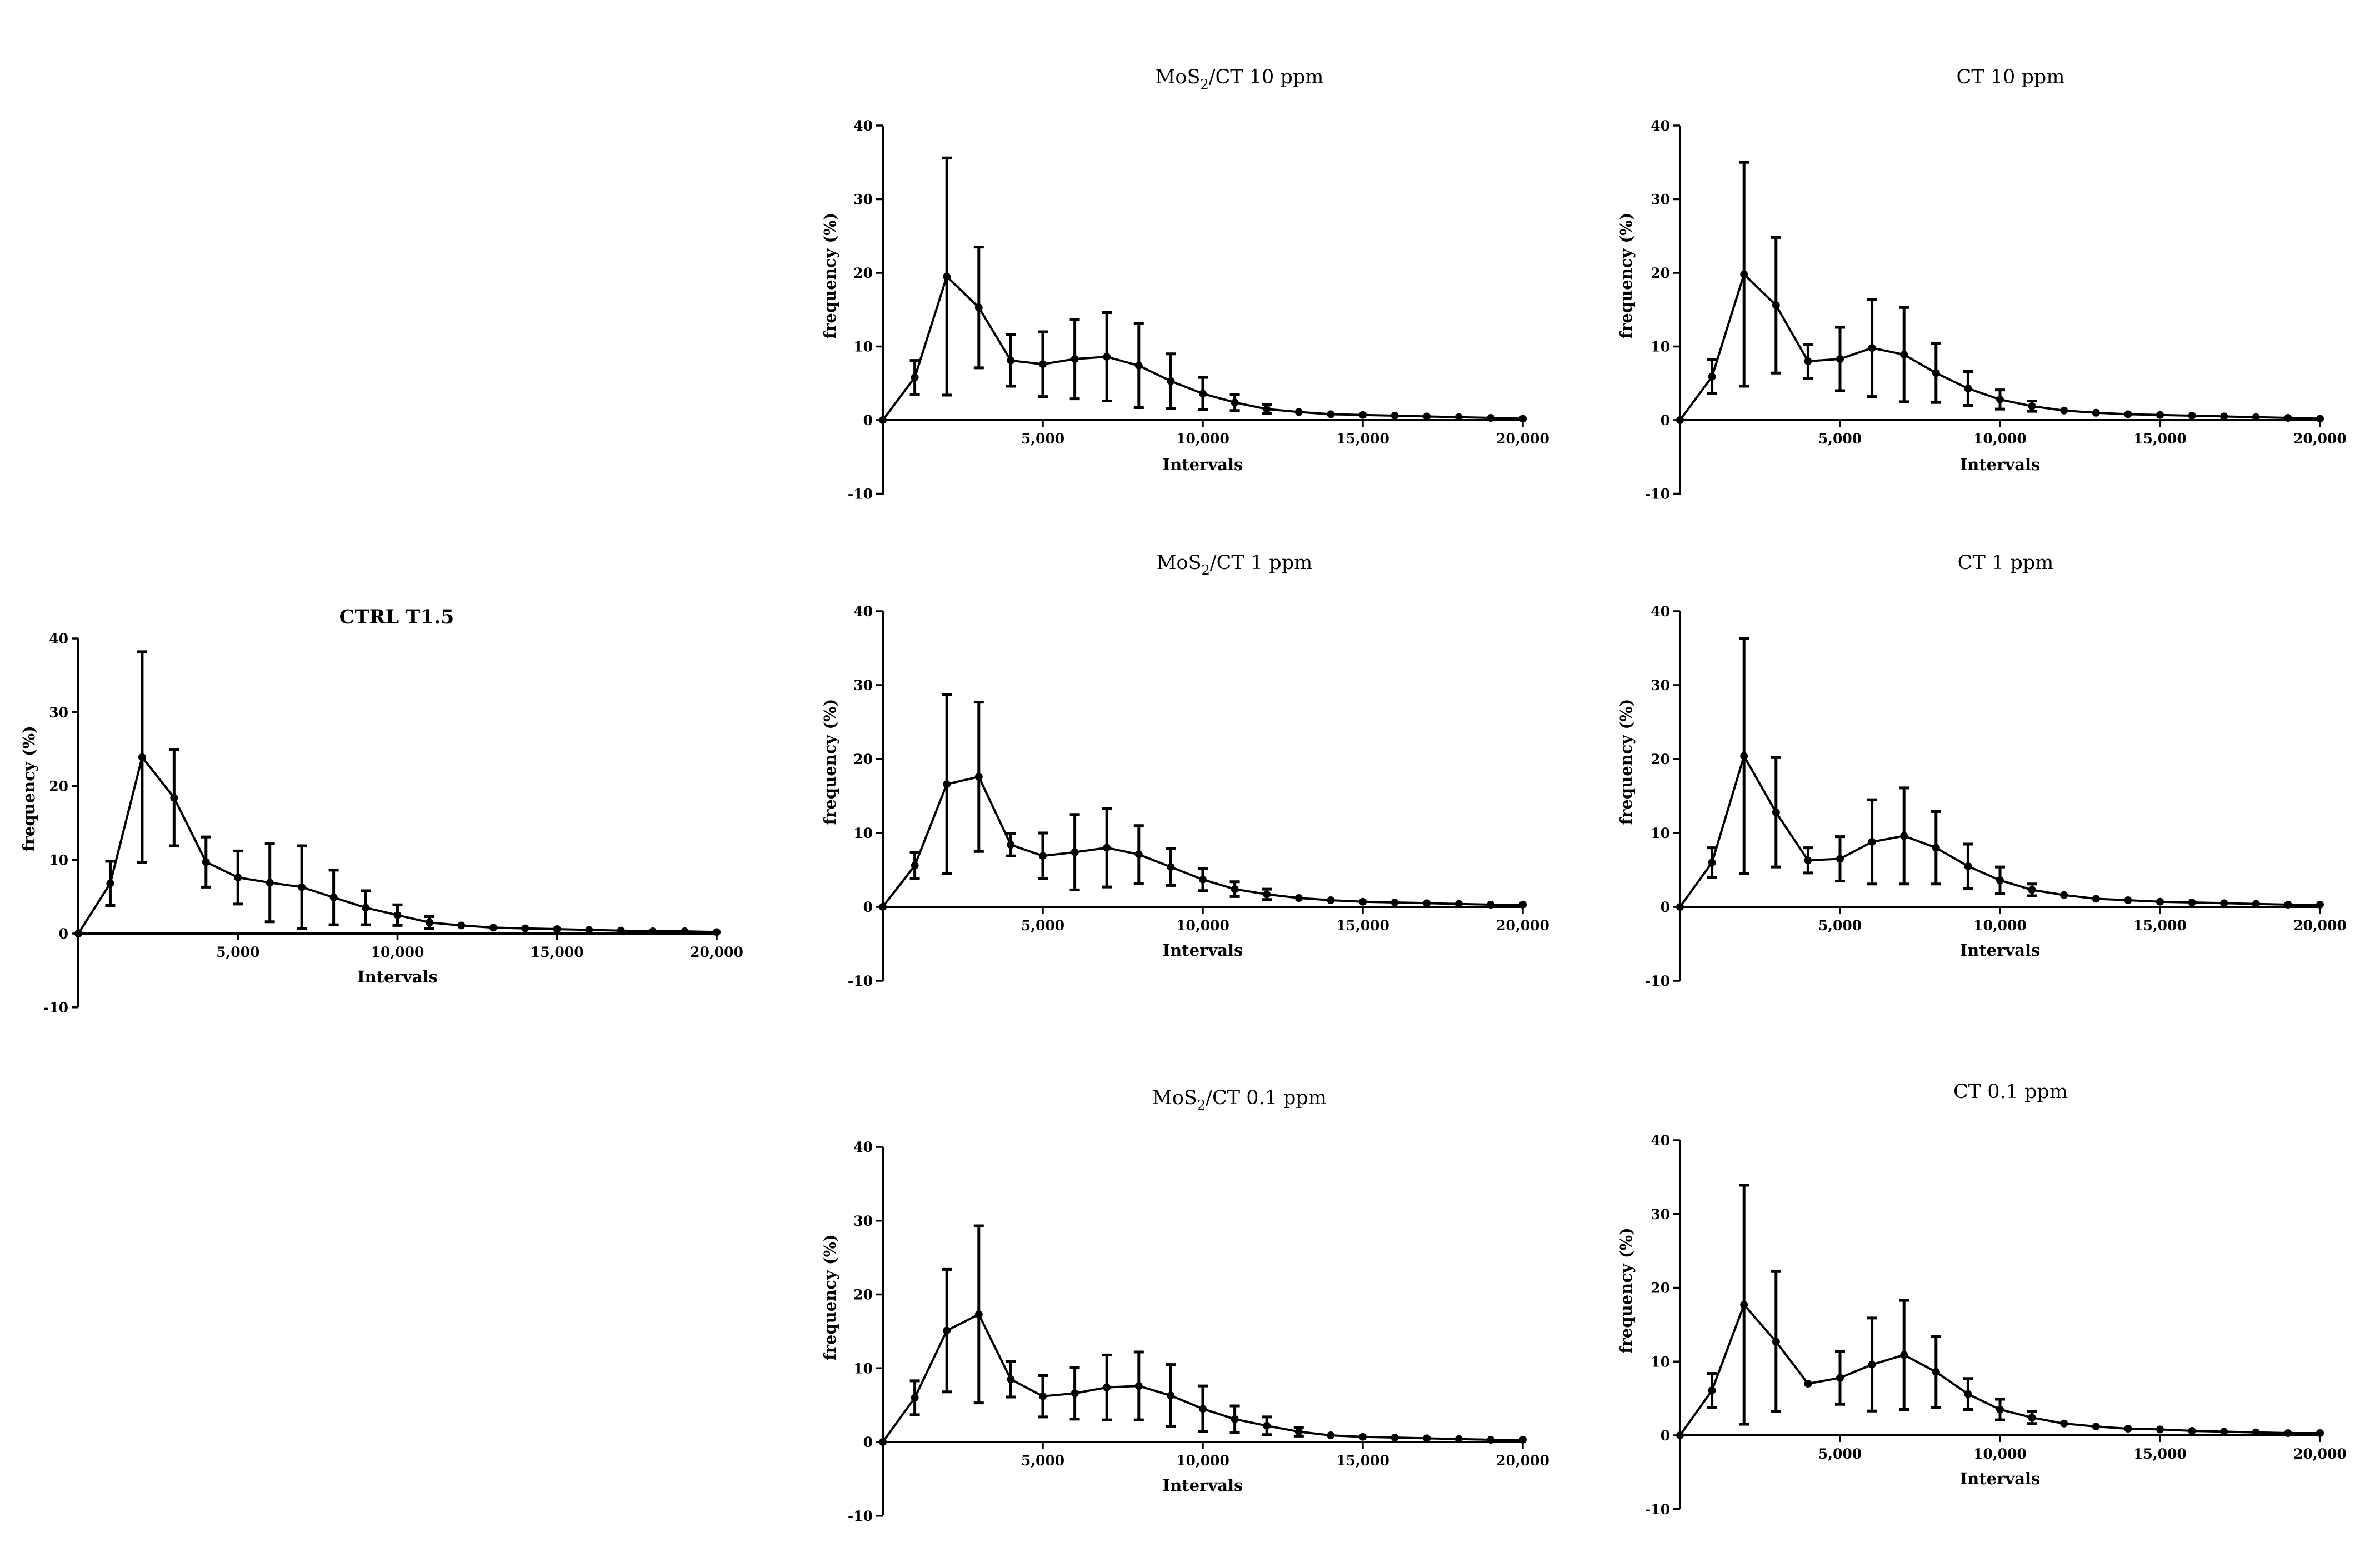 This screenshot has height=1557, width=2380. I want to click on chart-title-text: CTRL T1.5, so click(397, 617).